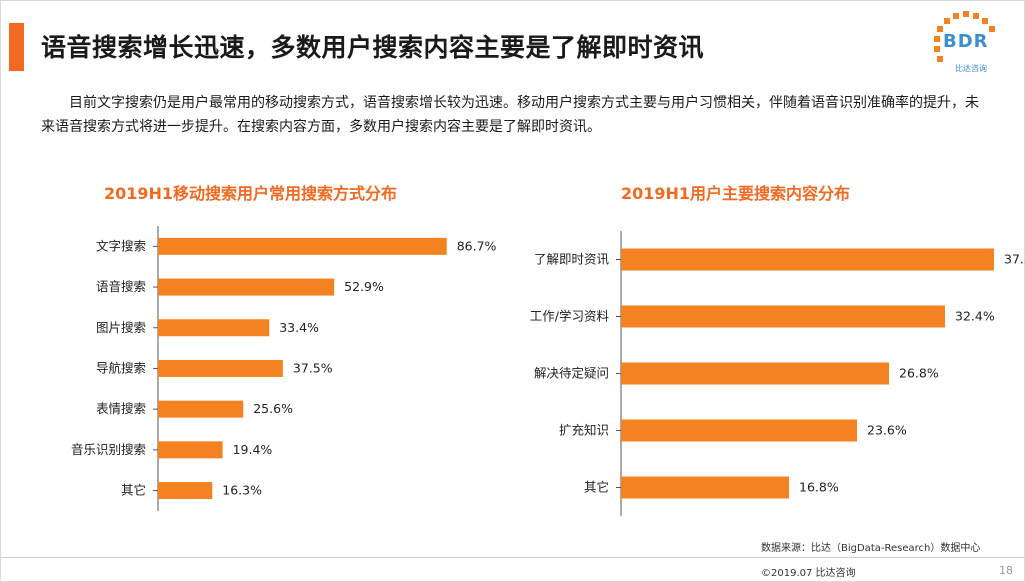  I want to click on content-value-label: 23.6%, so click(887, 430).